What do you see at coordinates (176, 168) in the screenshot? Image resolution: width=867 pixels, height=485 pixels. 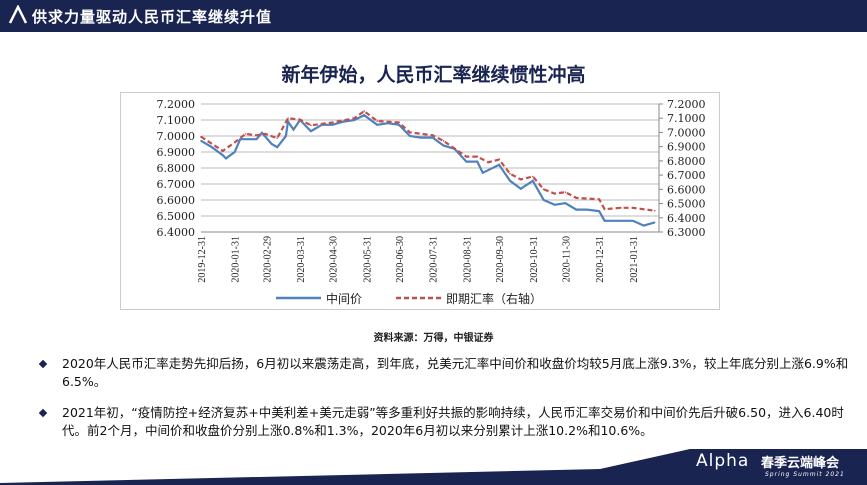 I see `y-left-tick-label: 6.8000` at bounding box center [176, 168].